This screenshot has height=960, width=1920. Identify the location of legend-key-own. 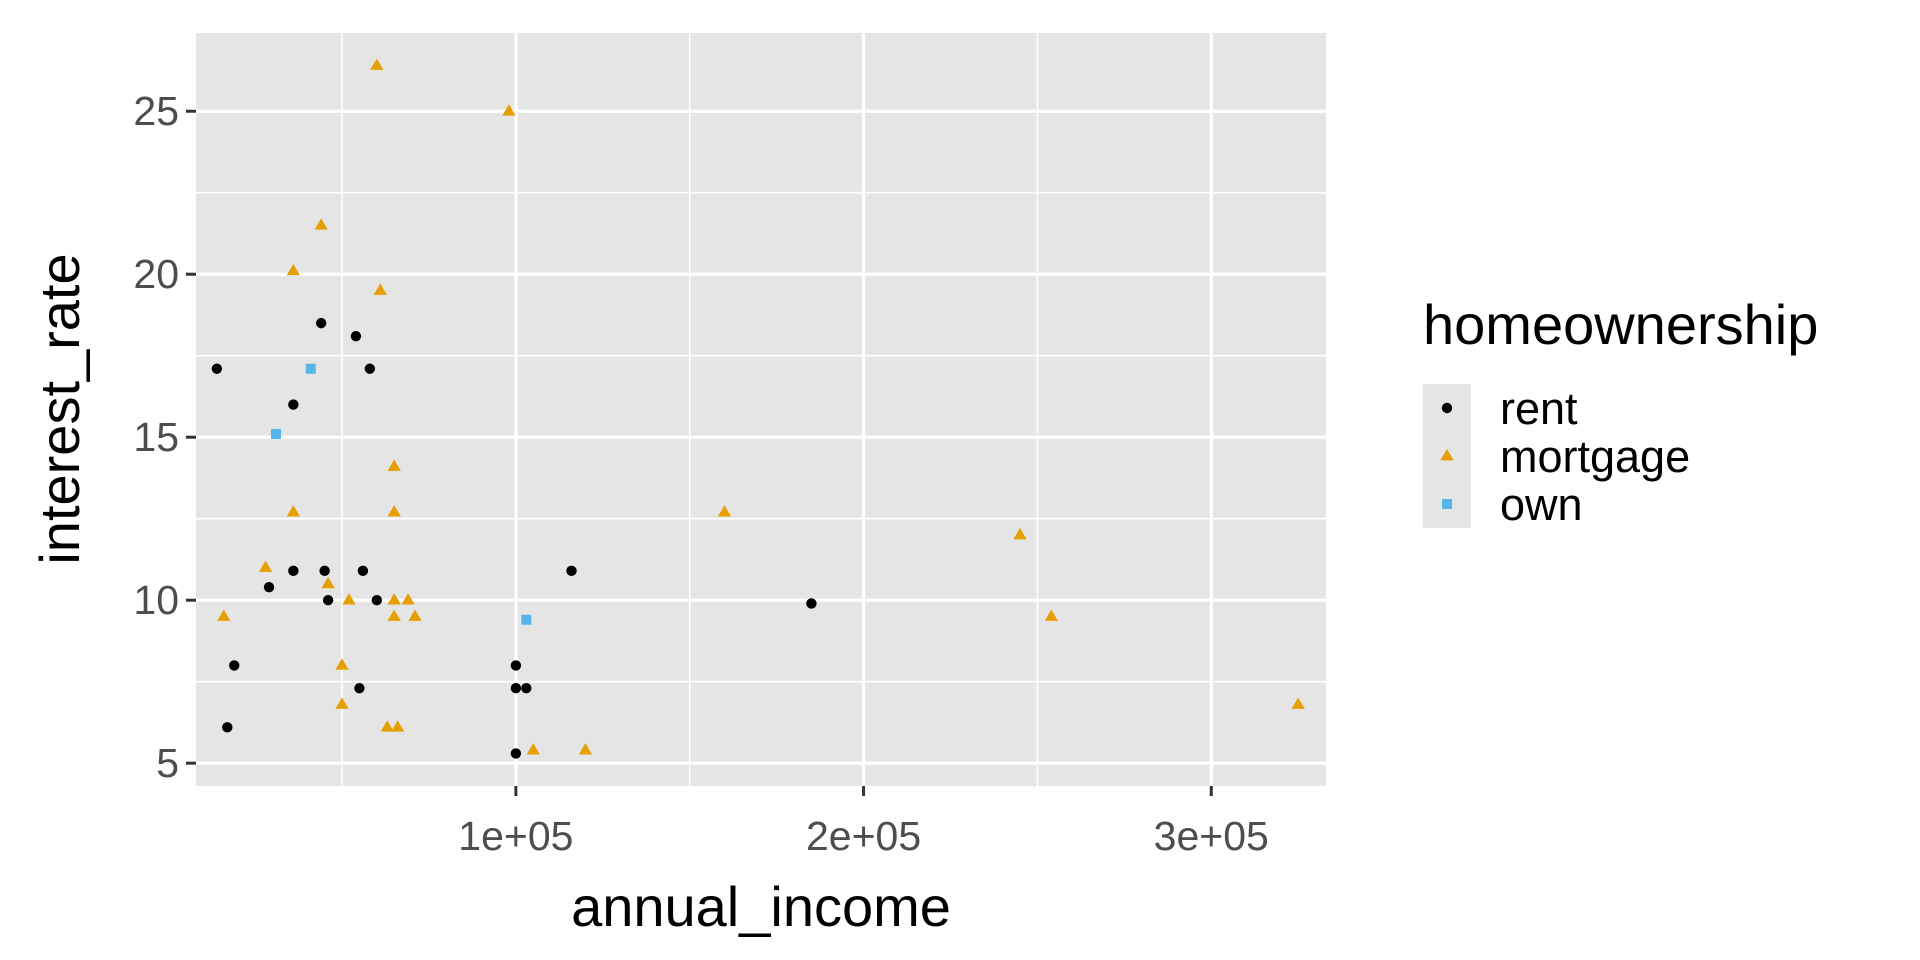
(1447, 504).